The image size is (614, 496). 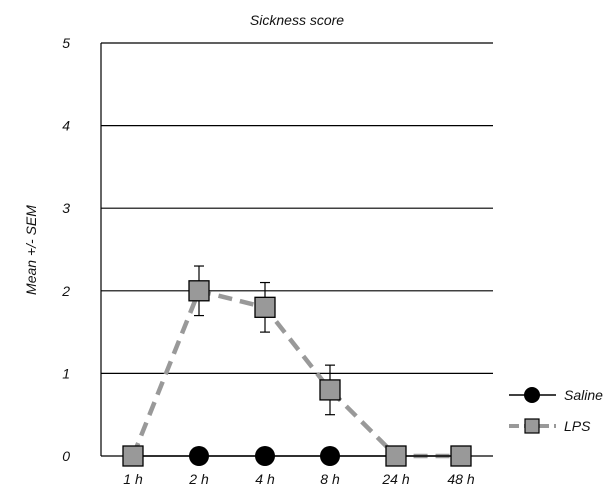 What do you see at coordinates (31, 250) in the screenshot?
I see `y-axis-label: Mean +/- SEM` at bounding box center [31, 250].